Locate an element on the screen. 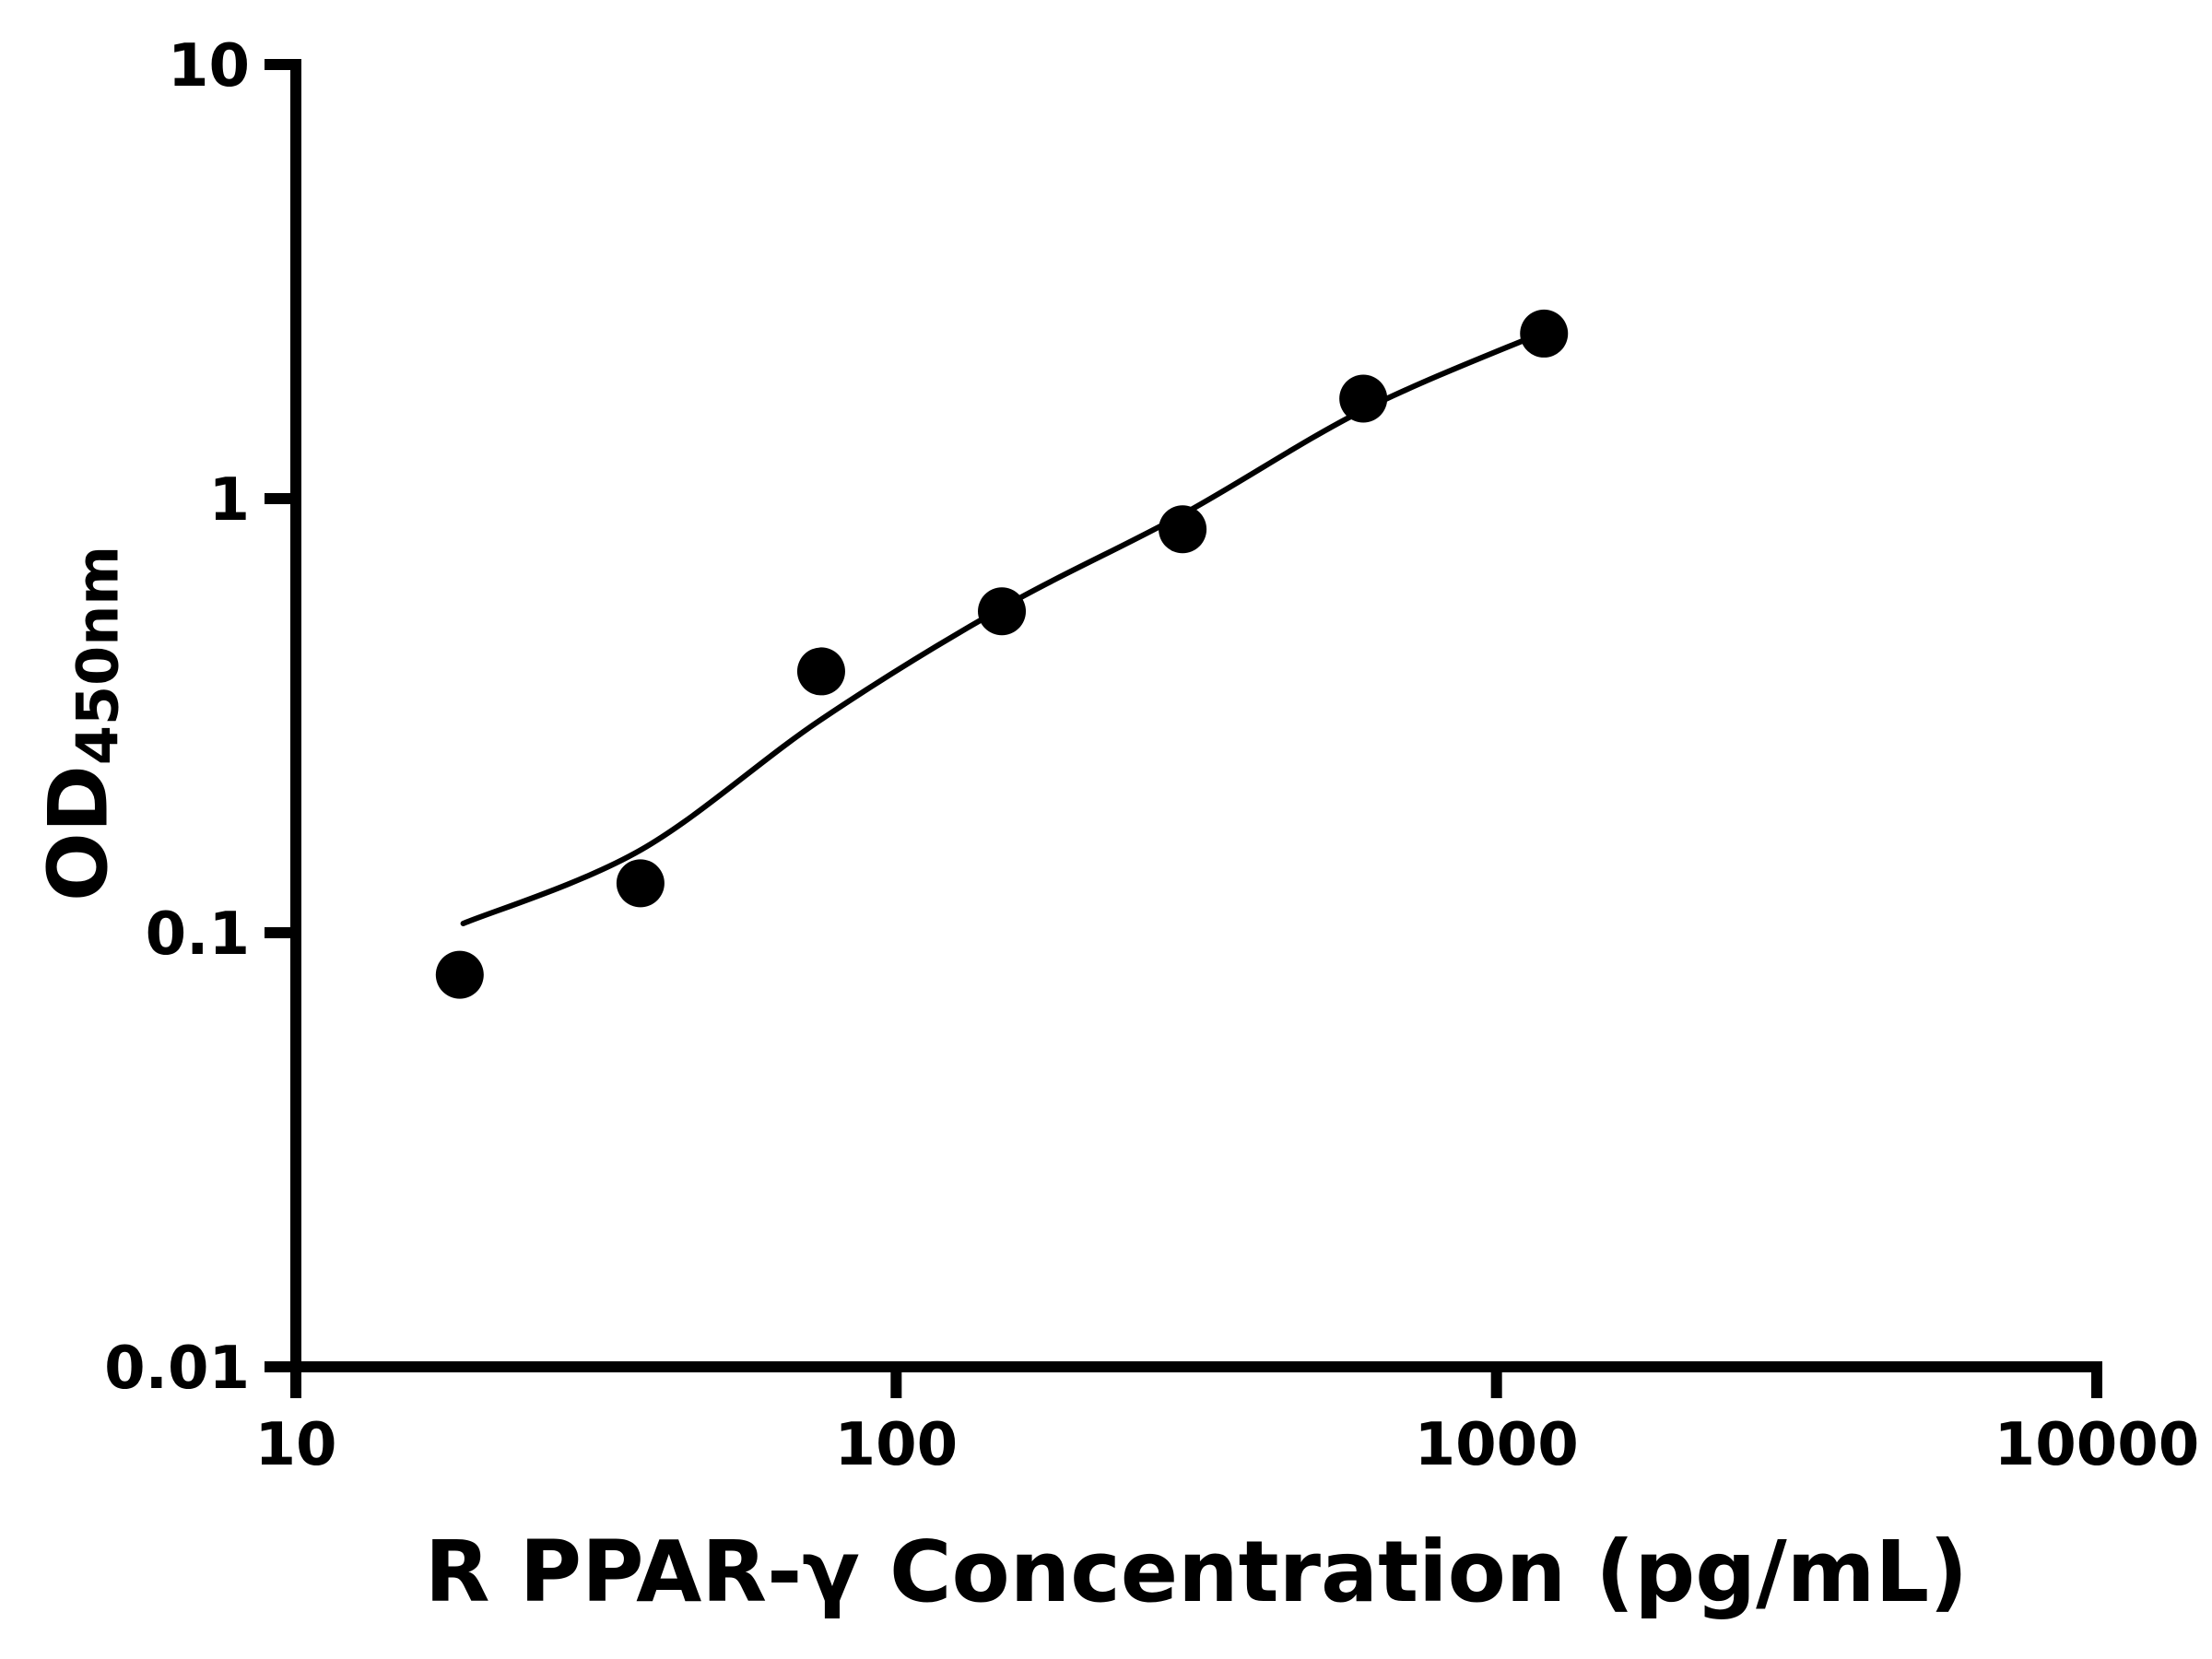  y-axis-title: OD450nm is located at coordinates (81, 723).